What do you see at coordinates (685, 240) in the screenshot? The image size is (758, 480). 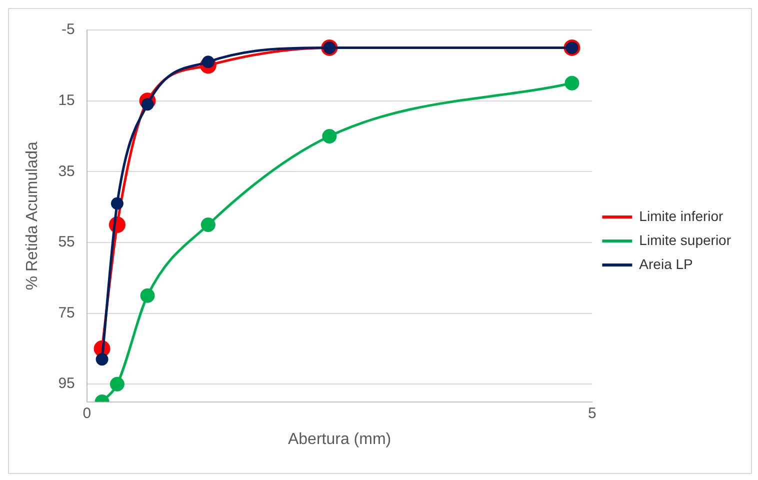 I see `legend-label: Limite superior` at bounding box center [685, 240].